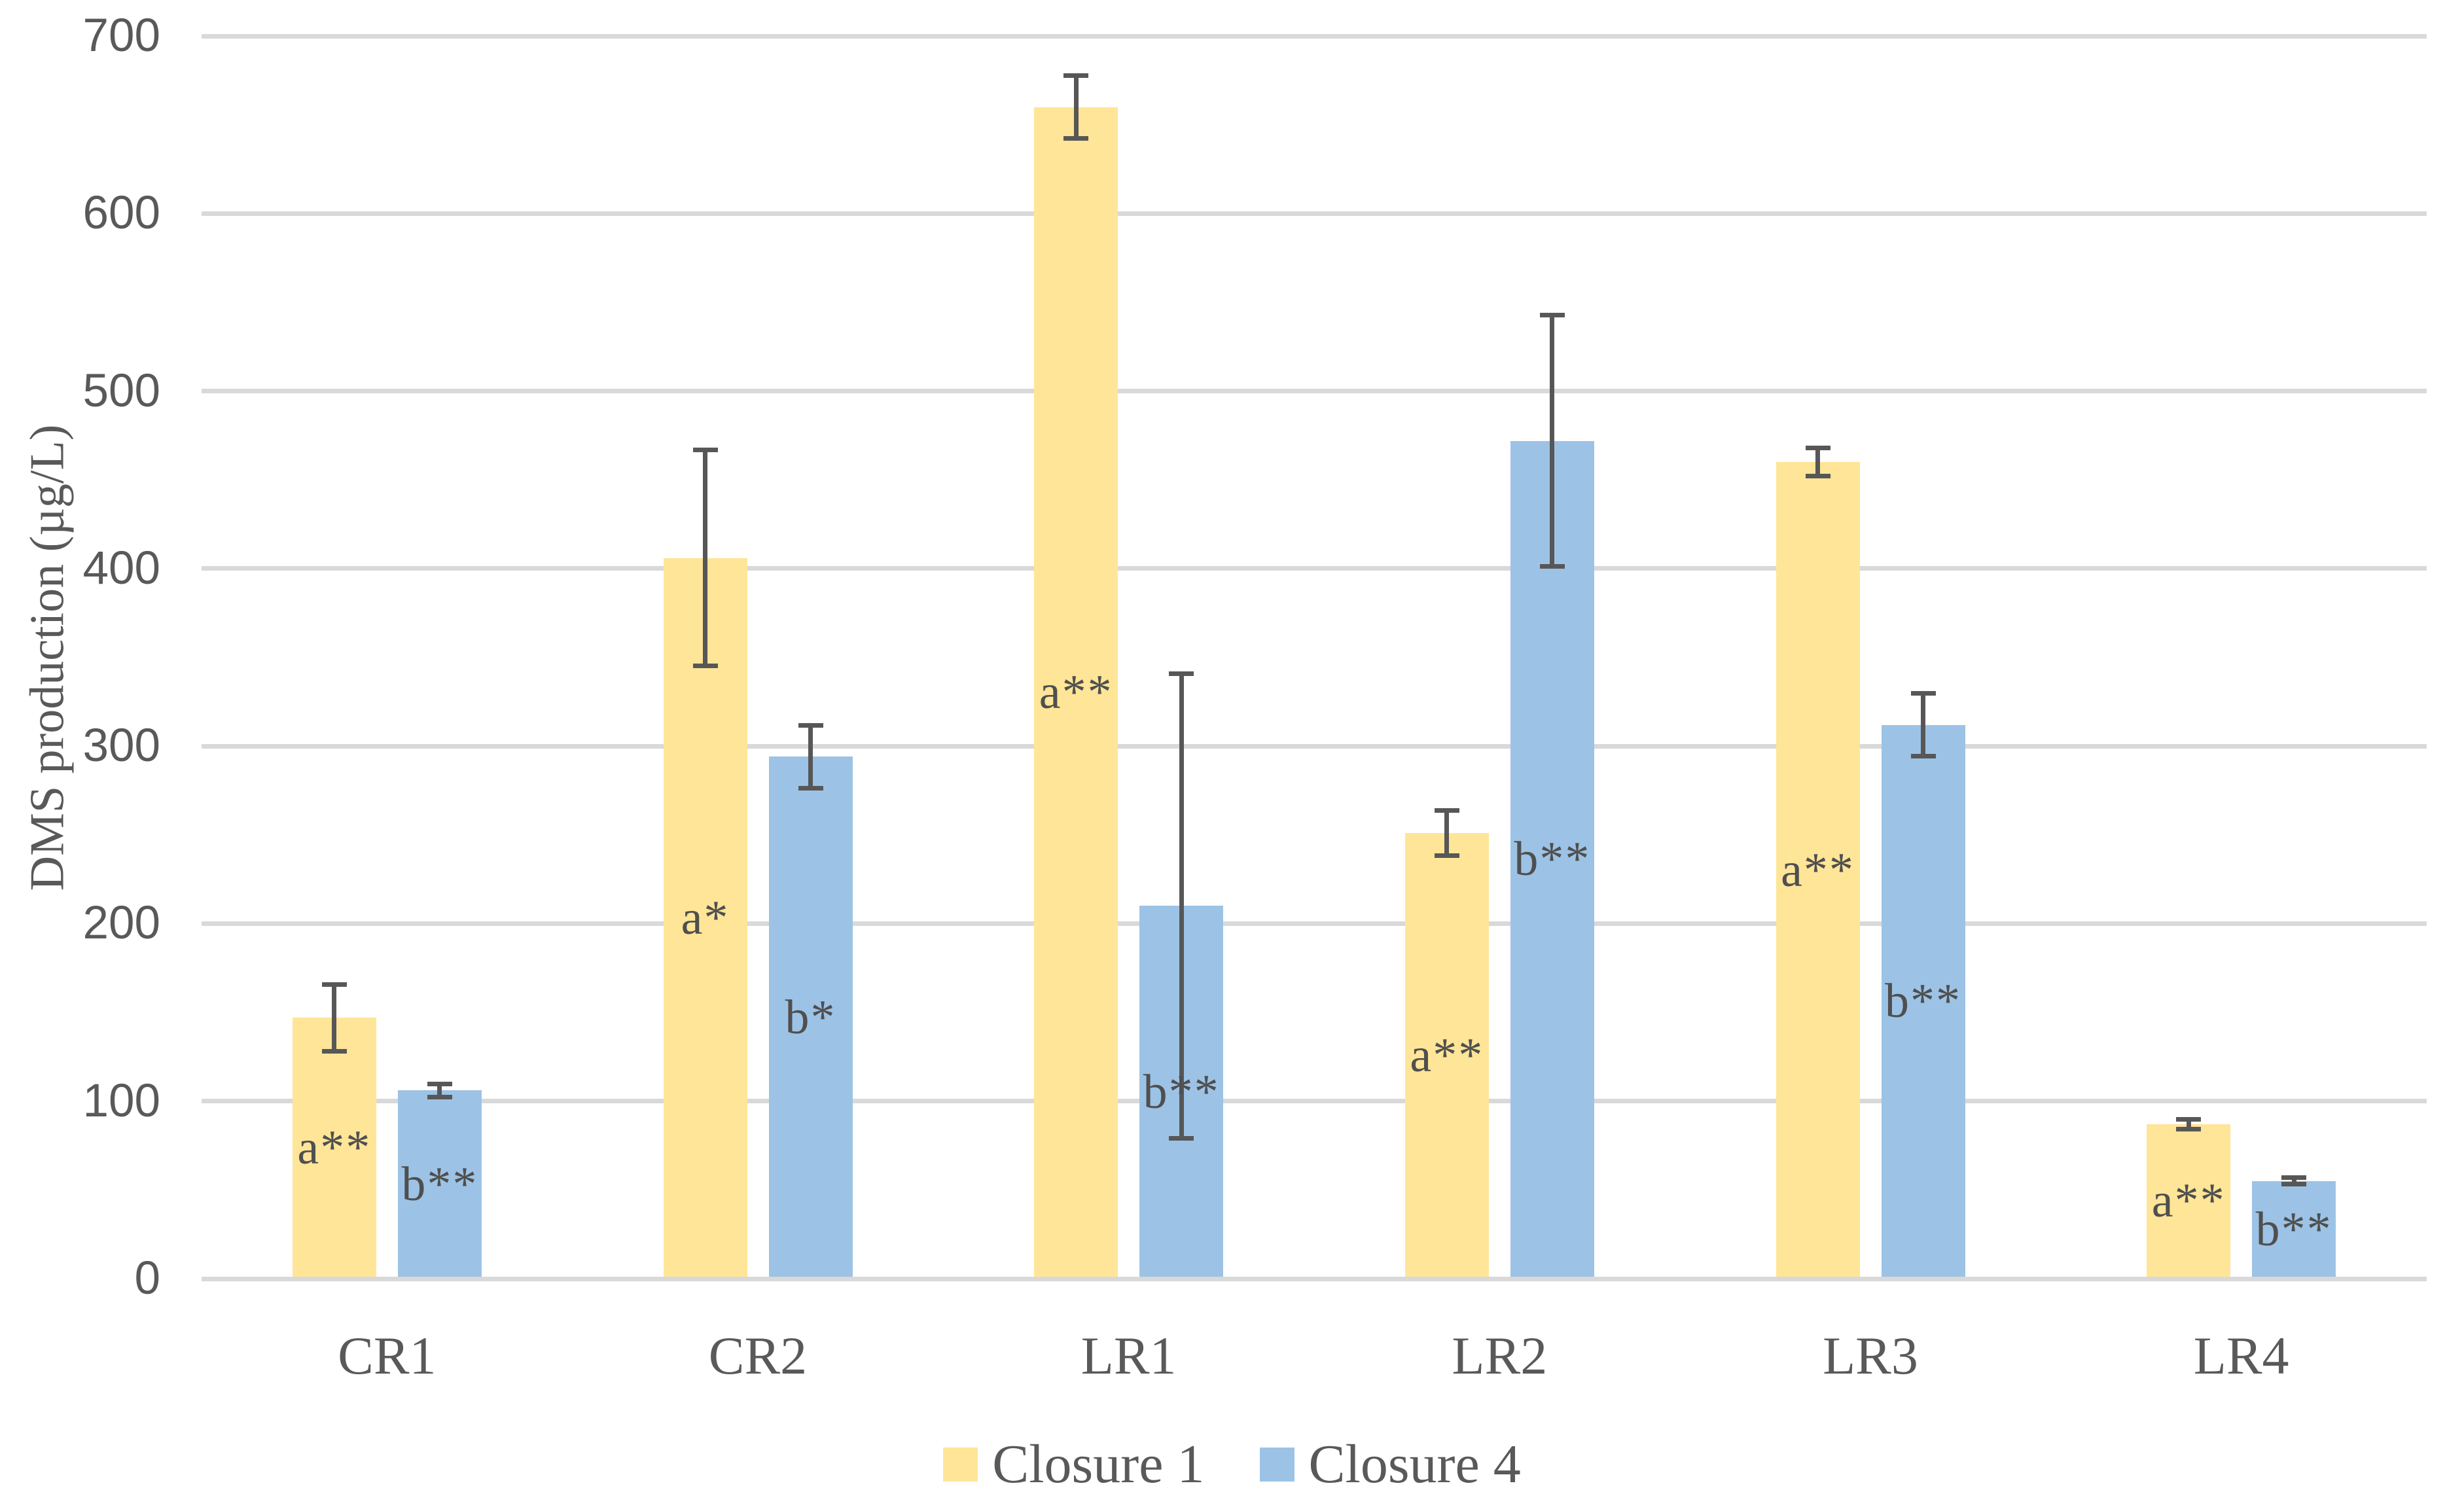 The height and width of the screenshot is (1511, 2464). Describe the element at coordinates (1552, 566) in the screenshot. I see `error-bar-cap-bottom-closure-4-lr2` at that location.